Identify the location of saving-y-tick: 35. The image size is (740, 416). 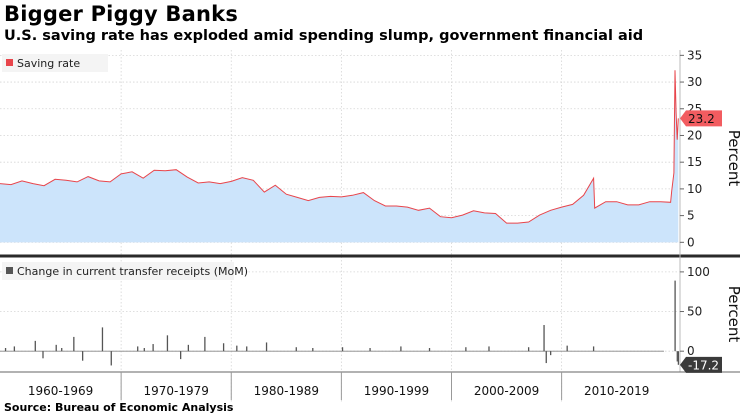
(694, 55).